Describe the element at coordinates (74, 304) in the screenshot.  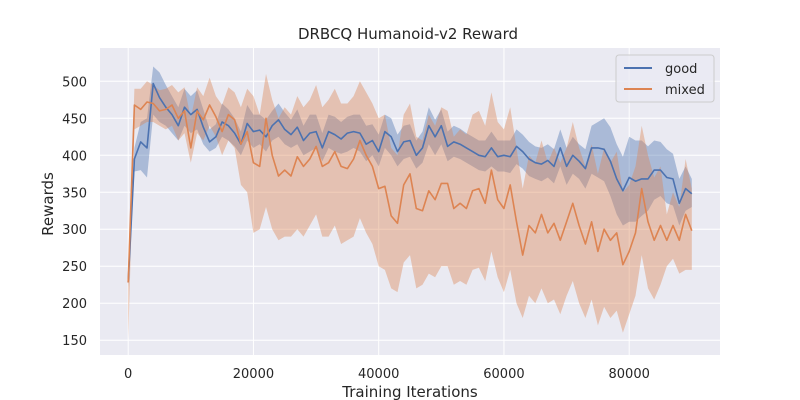
I see `y-tick-label: 200` at that location.